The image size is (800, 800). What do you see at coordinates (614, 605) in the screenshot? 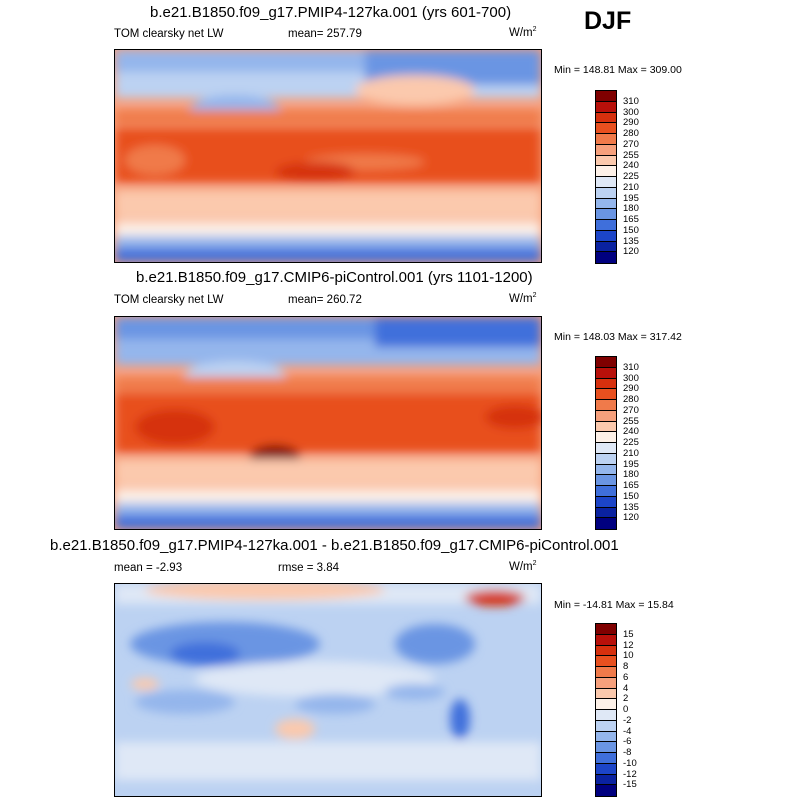
I see `panel3-minmax: Min = -14.81 Max = 15.84` at bounding box center [614, 605].